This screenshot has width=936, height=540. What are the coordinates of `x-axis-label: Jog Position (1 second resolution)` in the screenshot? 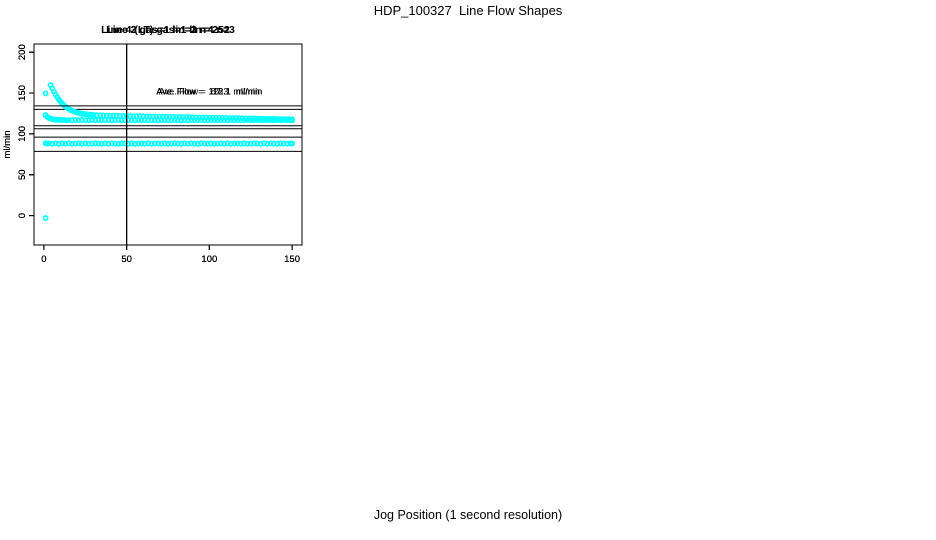 It's located at (468, 515).